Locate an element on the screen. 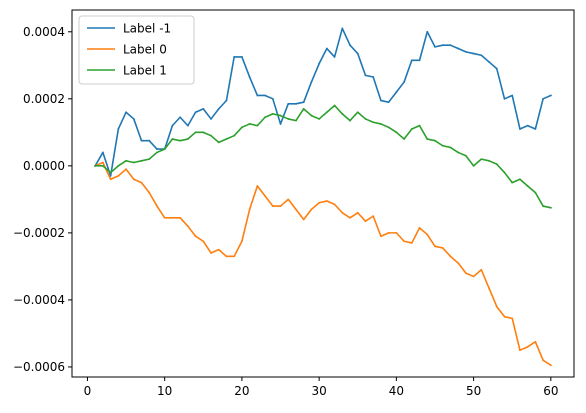 This screenshot has height=413, width=586. x-axis: 0 10 20 30 40 50 60 is located at coordinates (321, 387).